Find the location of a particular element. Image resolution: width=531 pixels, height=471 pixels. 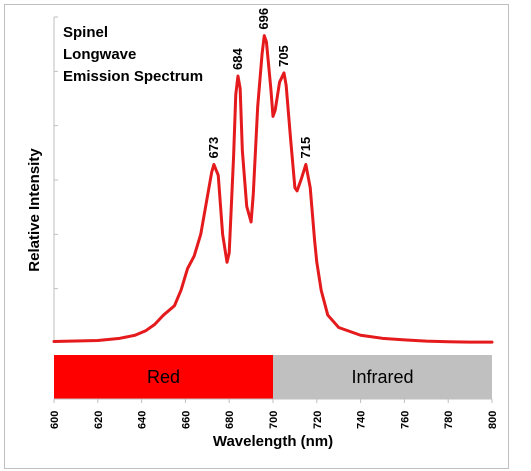

x-tick-label: 600 is located at coordinates (55, 420).